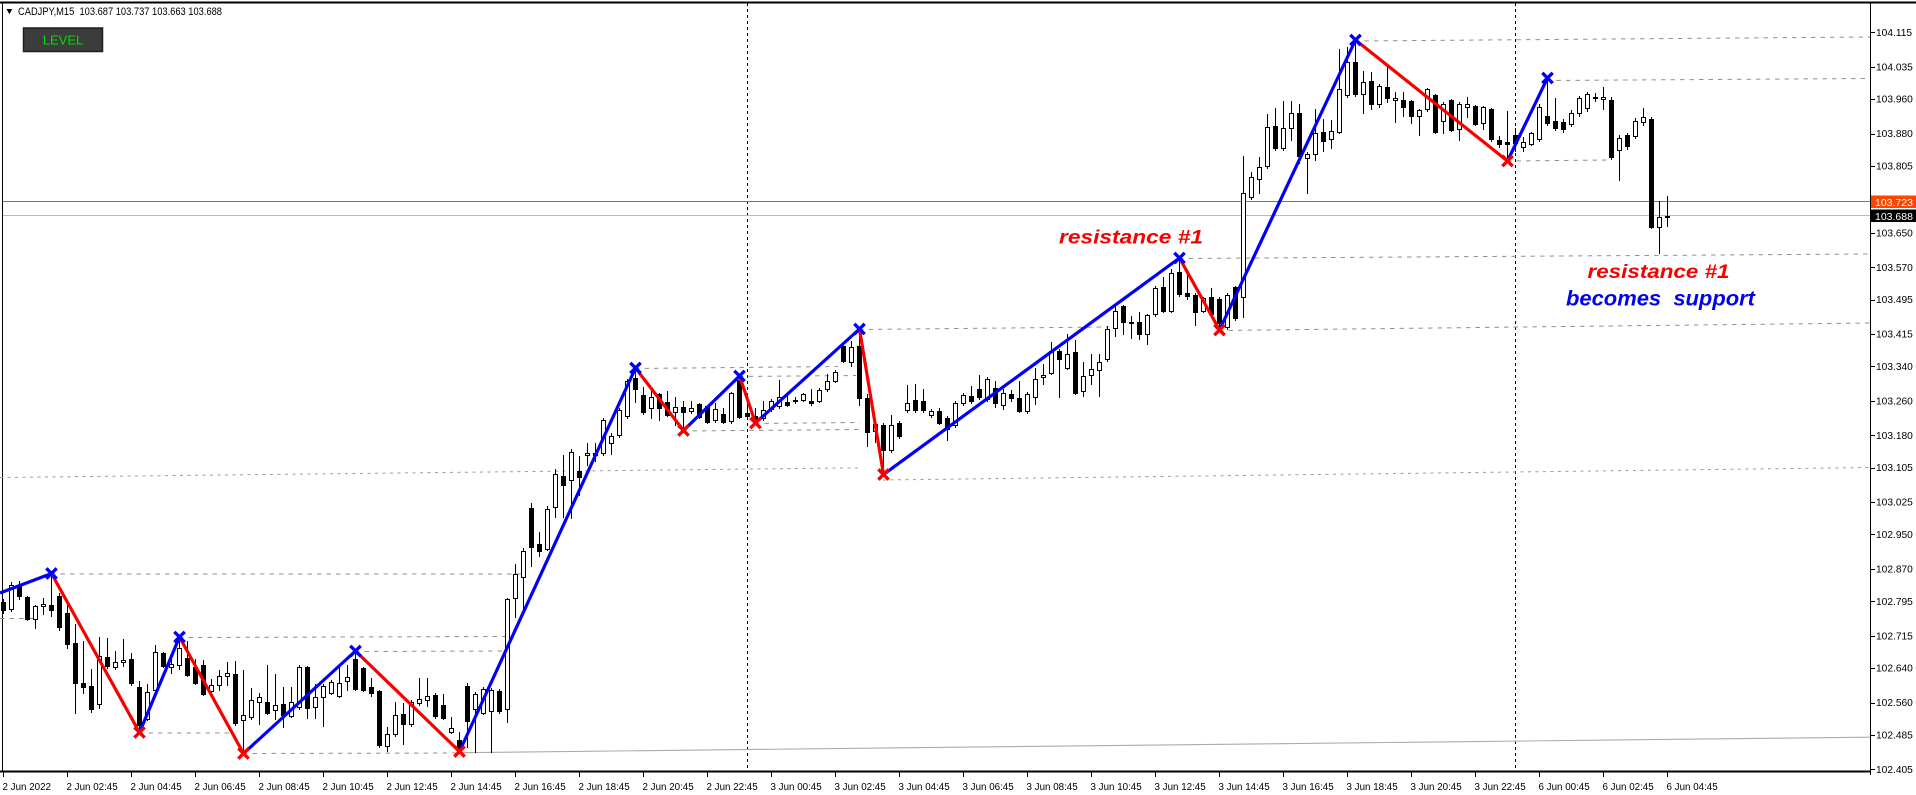 The height and width of the screenshot is (795, 1916). Describe the element at coordinates (1894, 67) in the screenshot. I see `svg-text: 104.035` at that location.